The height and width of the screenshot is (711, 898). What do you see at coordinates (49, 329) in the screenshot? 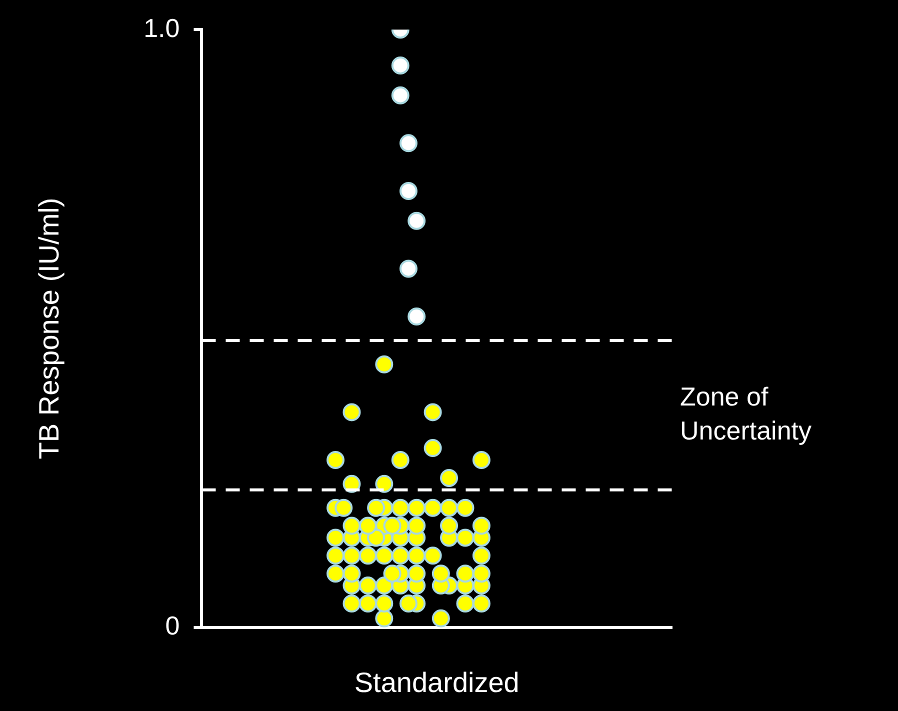
I see `y-axis-title: TB Response (IU/ml)` at bounding box center [49, 329].